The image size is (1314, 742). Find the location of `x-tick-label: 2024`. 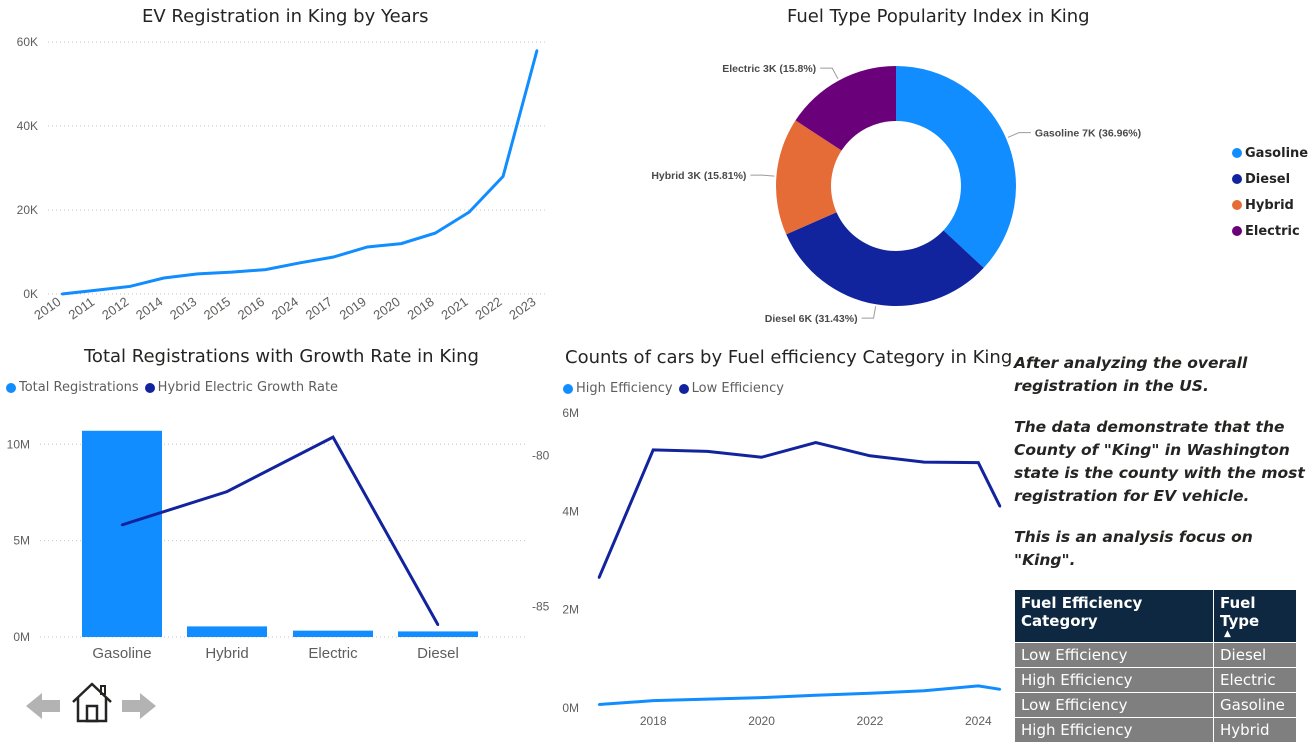

x-tick-label: 2024 is located at coordinates (978, 721).